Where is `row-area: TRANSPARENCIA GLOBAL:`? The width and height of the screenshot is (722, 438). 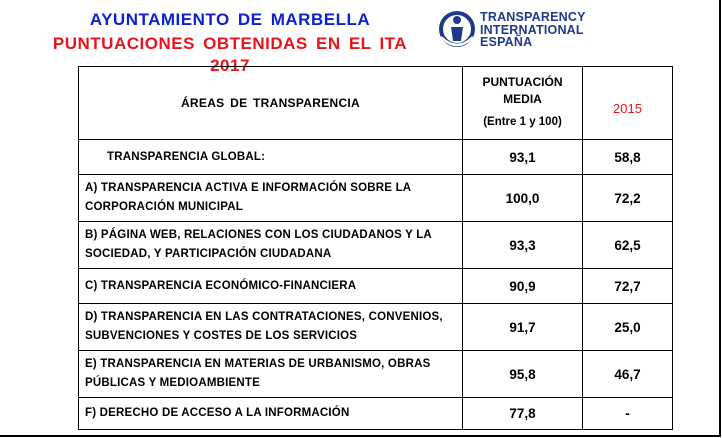
row-area: TRANSPARENCIA GLOBAL: is located at coordinates (270, 157).